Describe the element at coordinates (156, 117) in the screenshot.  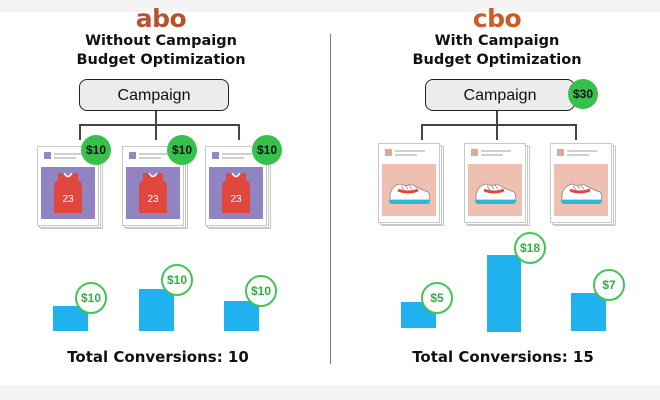
I see `abo-tree-stem` at that location.